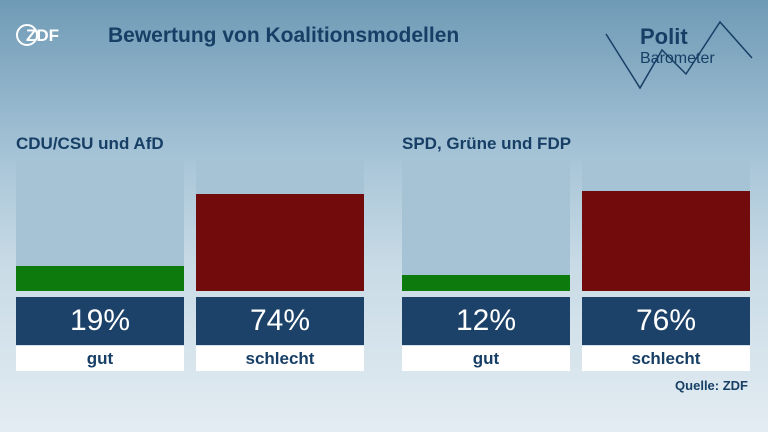 This screenshot has width=768, height=432. What do you see at coordinates (280, 242) in the screenshot?
I see `bar-group-1-schlecht` at bounding box center [280, 242].